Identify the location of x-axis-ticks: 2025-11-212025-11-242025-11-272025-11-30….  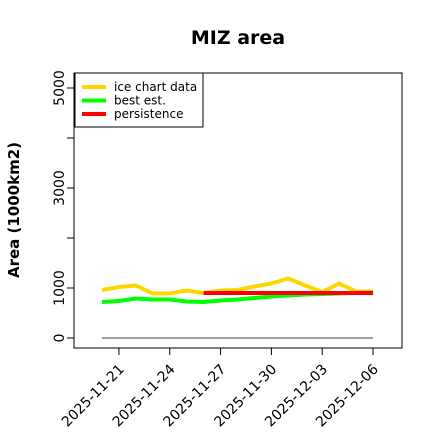
(220, 389).